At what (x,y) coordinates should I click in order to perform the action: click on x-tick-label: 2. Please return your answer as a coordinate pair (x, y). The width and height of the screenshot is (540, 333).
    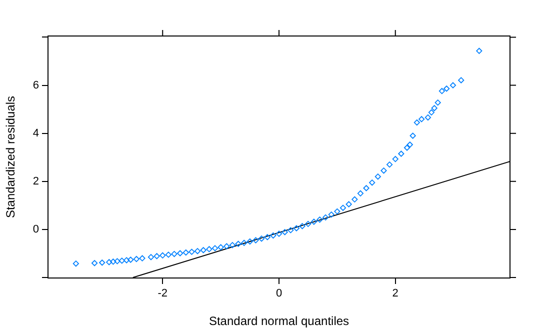
    Looking at the image, I should click on (395, 294).